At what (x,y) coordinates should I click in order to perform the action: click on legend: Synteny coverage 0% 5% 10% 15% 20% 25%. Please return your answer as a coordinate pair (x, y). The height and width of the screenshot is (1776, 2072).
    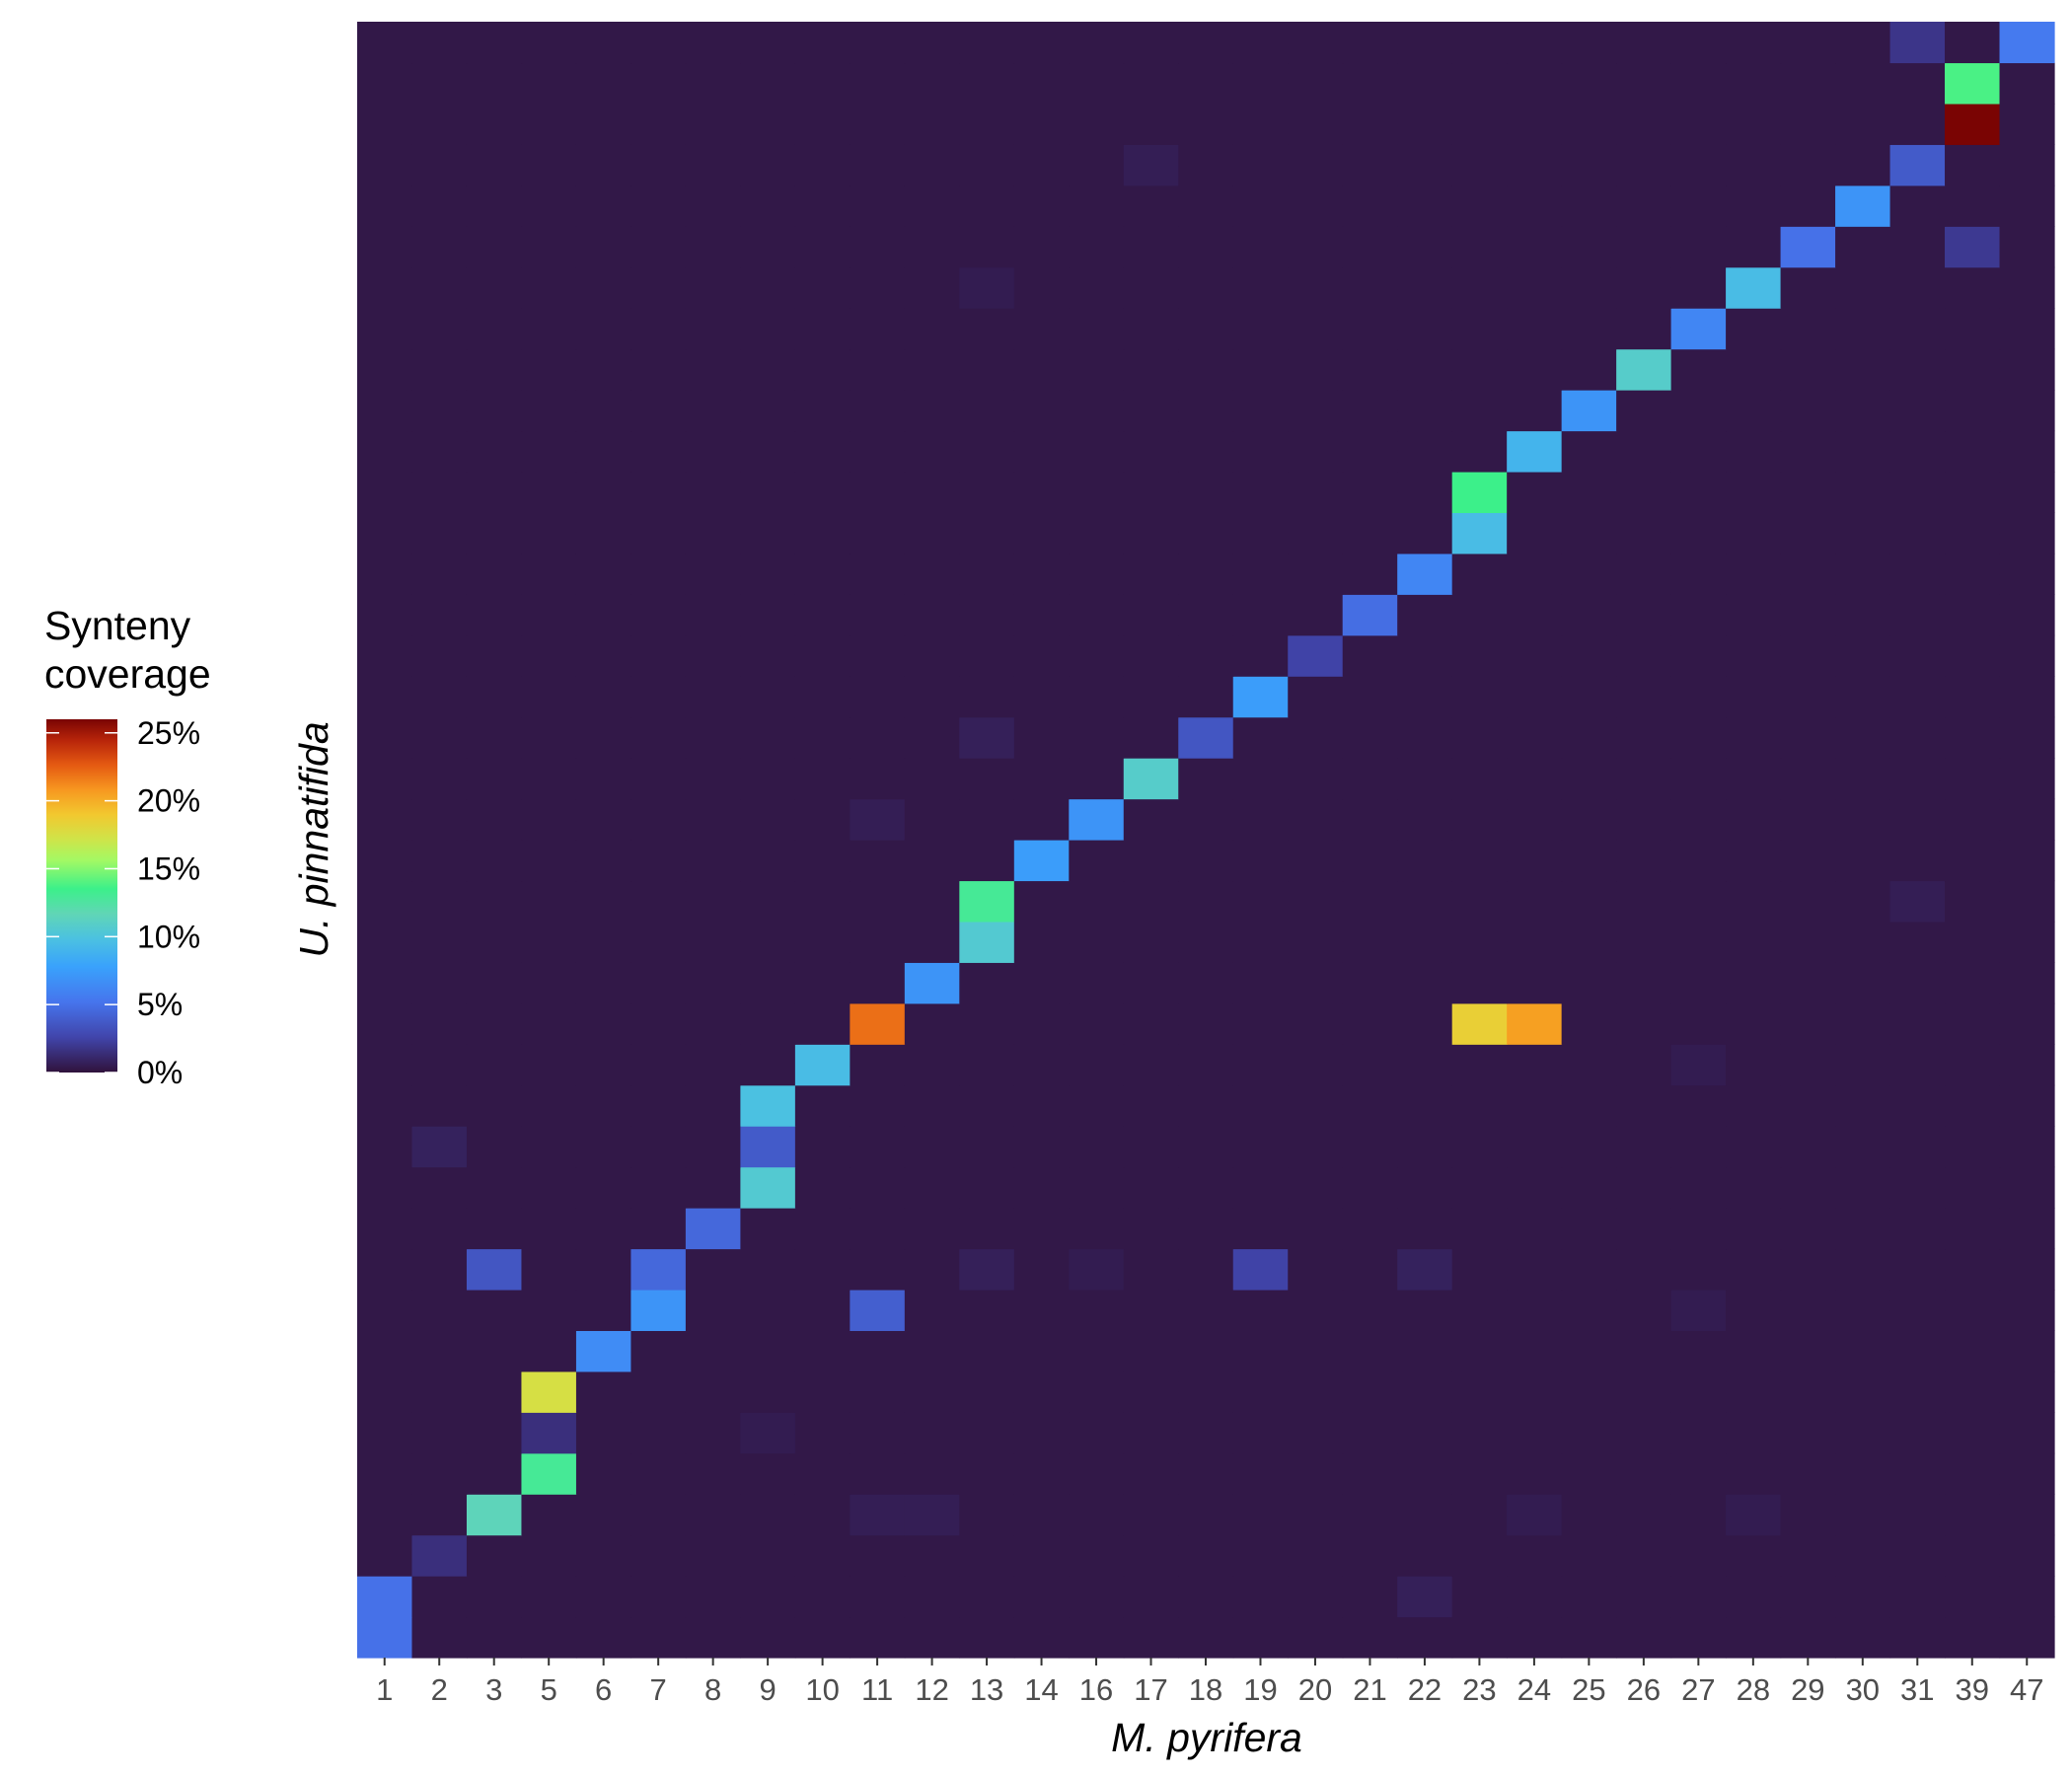
    Looking at the image, I should click on (128, 847).